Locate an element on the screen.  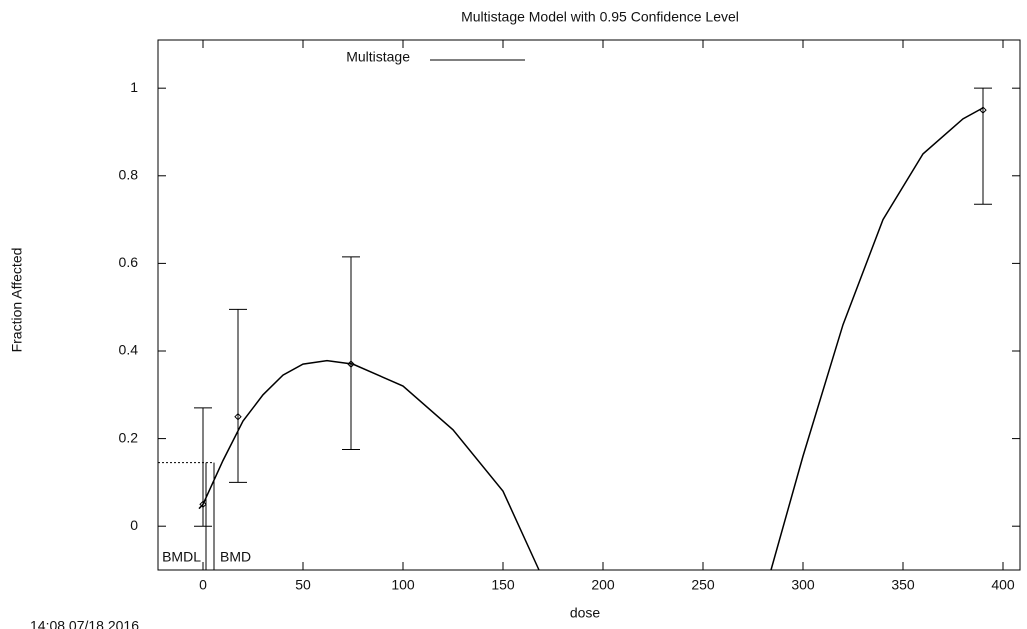
footer: 14:08 07/18 2016 is located at coordinates (84, 623).